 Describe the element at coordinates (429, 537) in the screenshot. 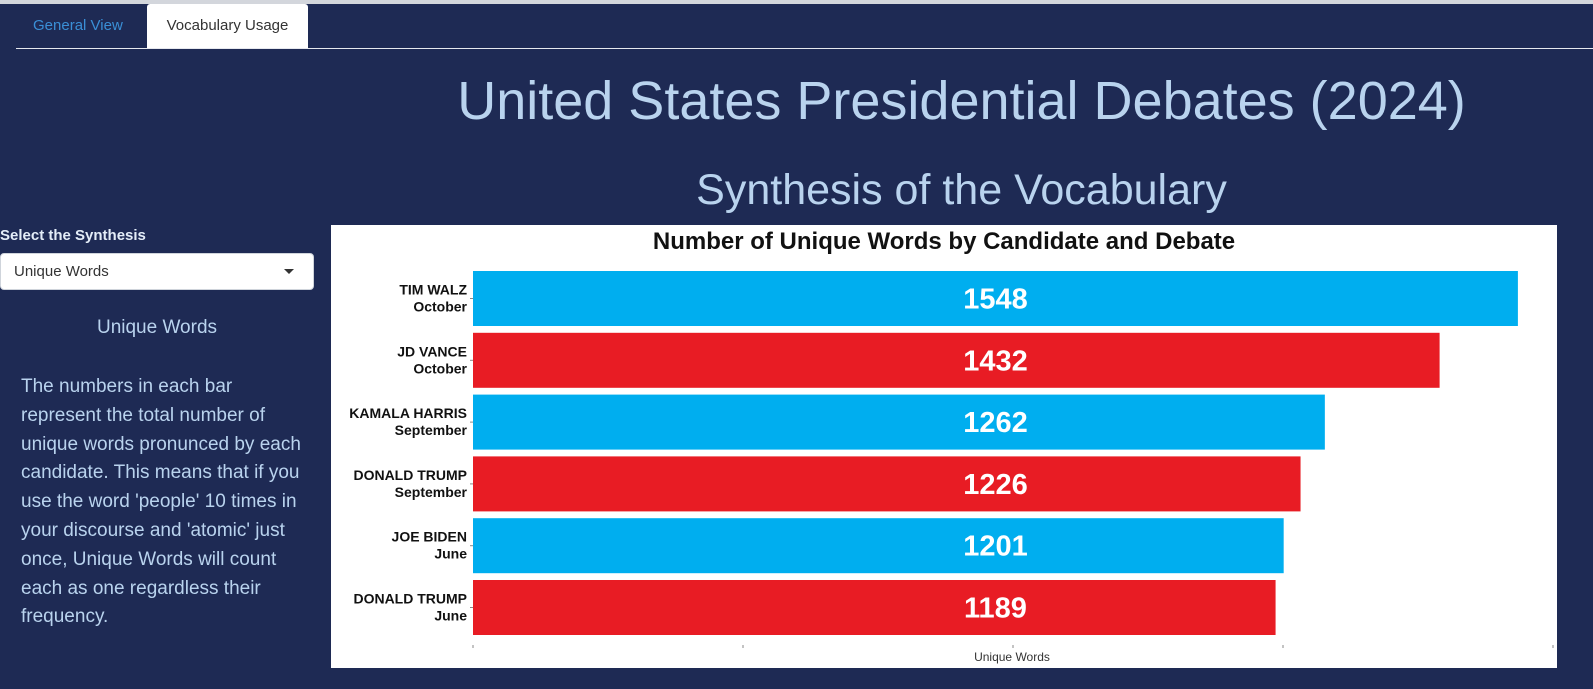

I see `category-tick-label: JOE BIDEN` at that location.